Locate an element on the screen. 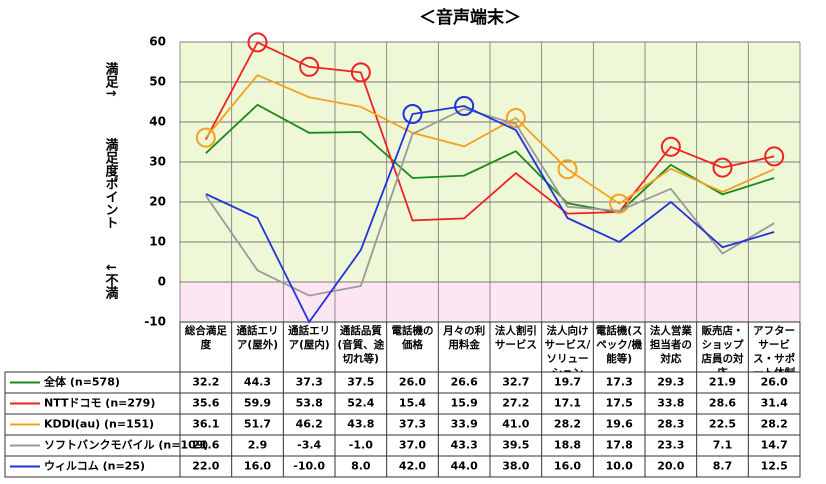 The image size is (826, 484). table-value: 15.9 is located at coordinates (464, 403).